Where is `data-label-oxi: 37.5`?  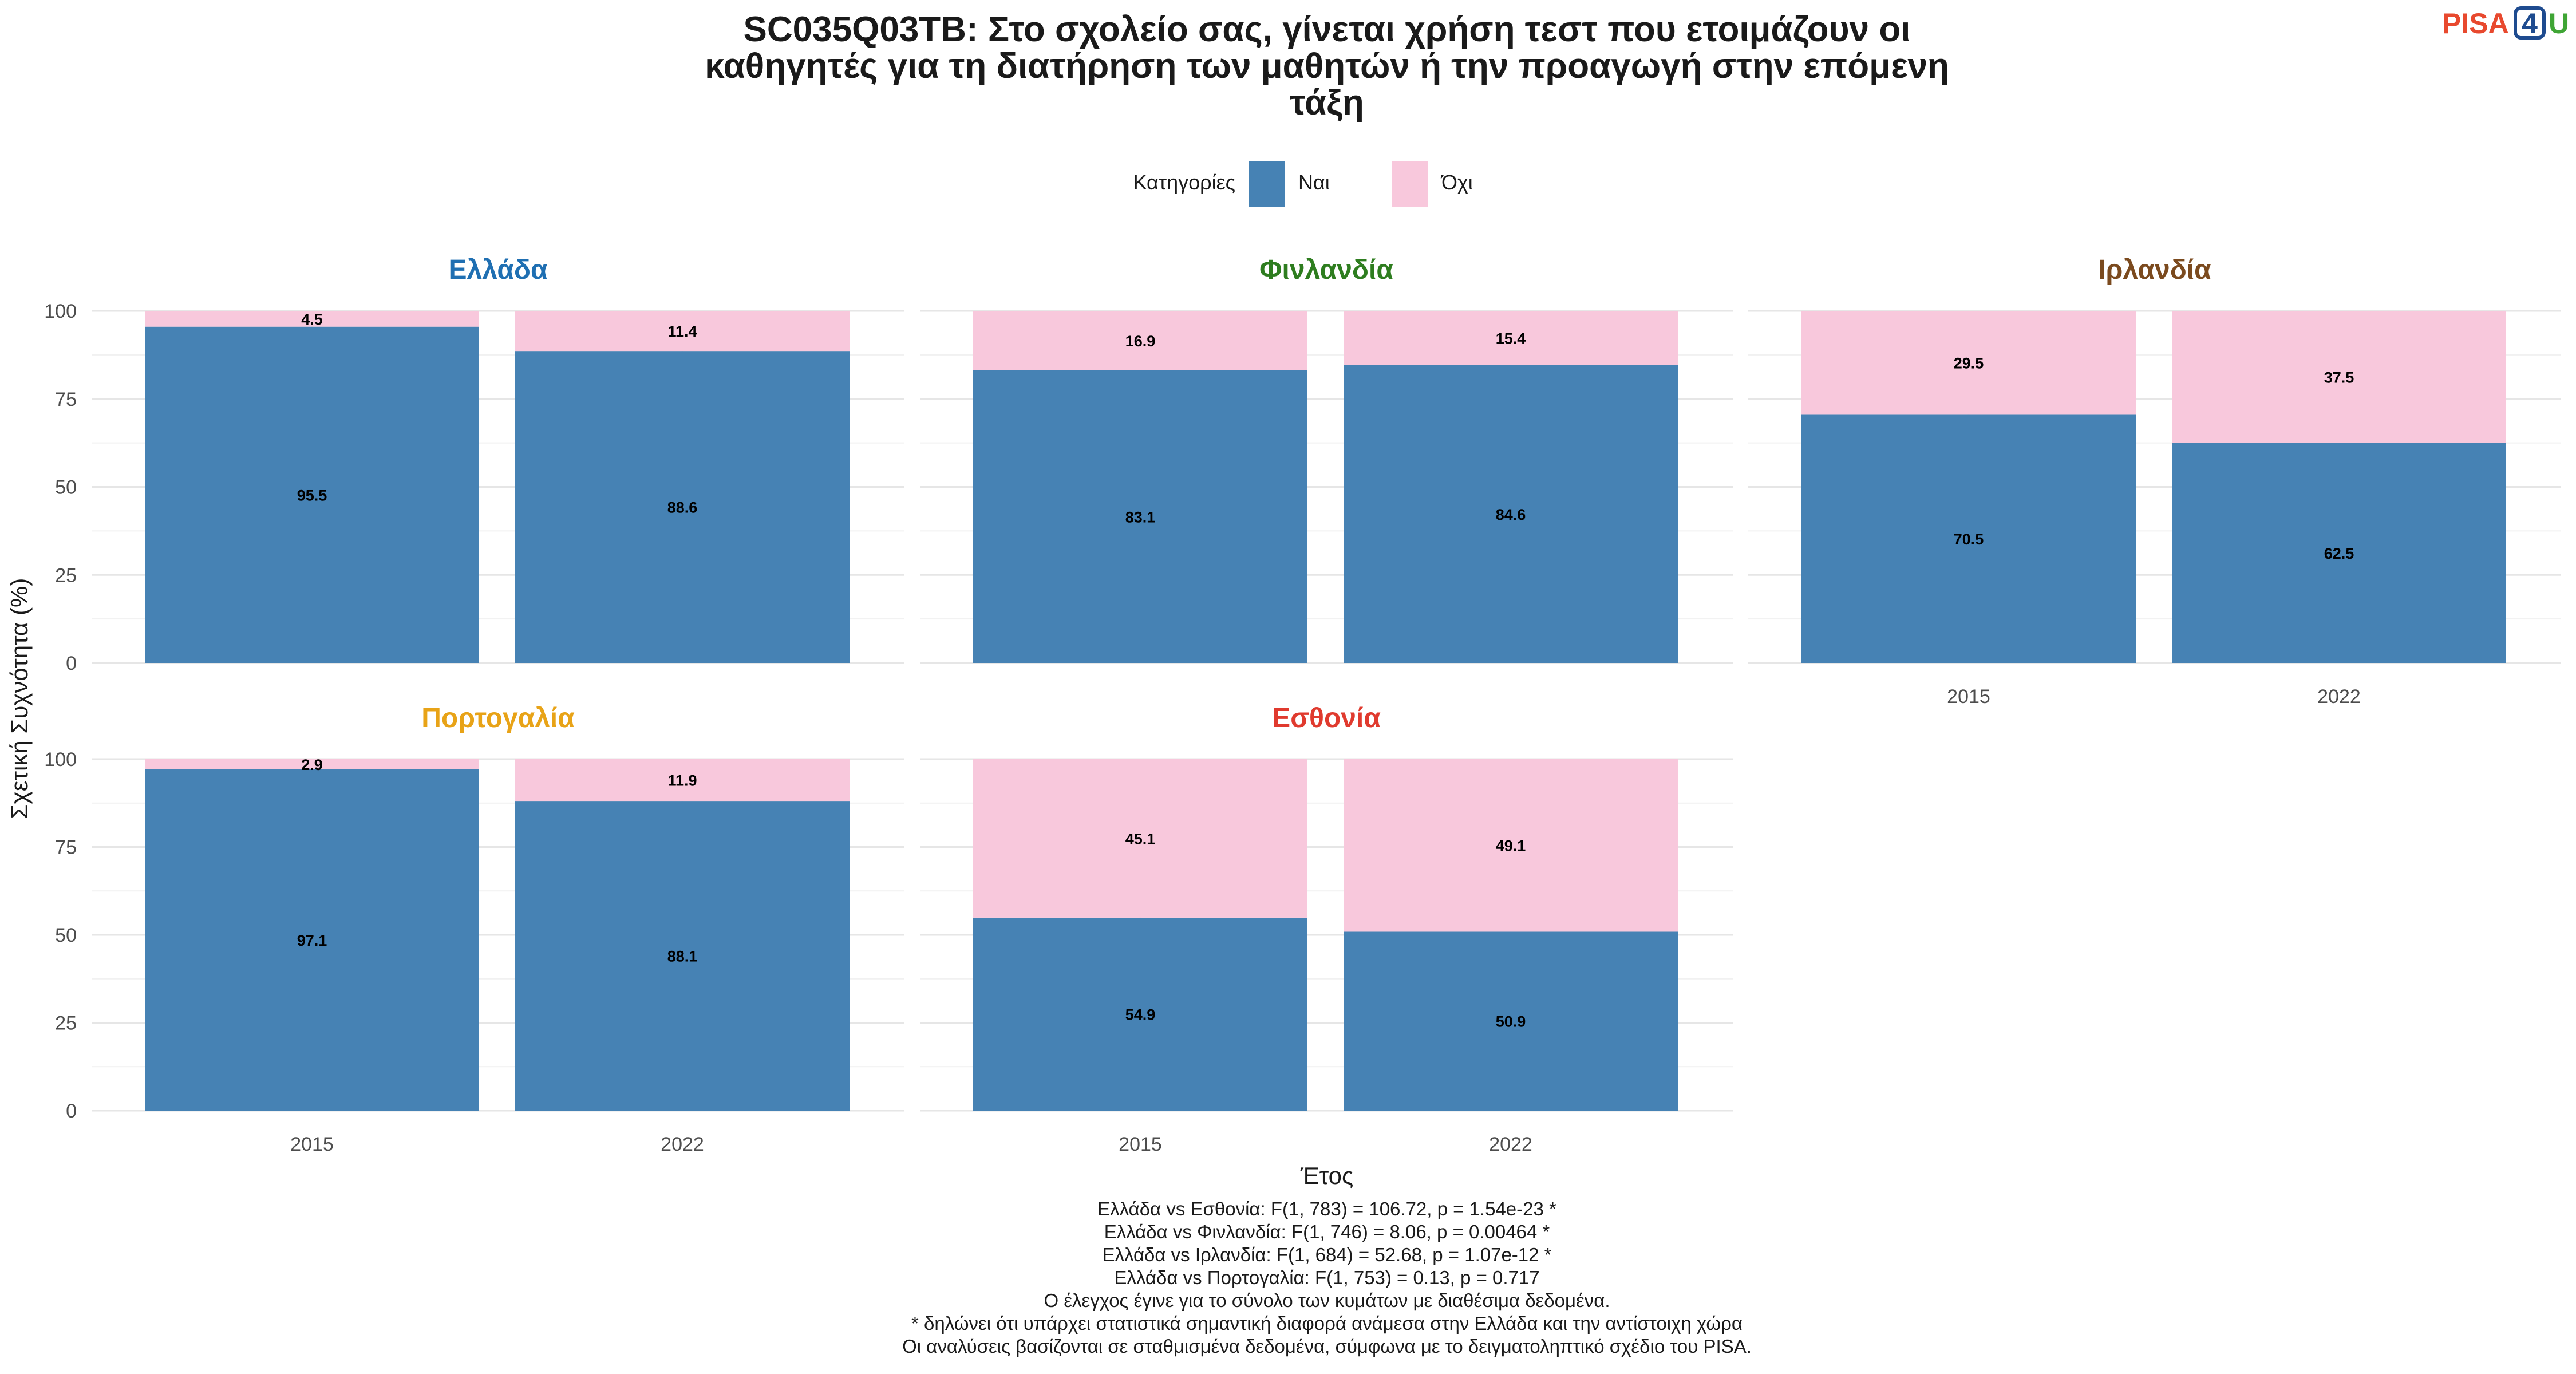 data-label-oxi: 37.5 is located at coordinates (2339, 378).